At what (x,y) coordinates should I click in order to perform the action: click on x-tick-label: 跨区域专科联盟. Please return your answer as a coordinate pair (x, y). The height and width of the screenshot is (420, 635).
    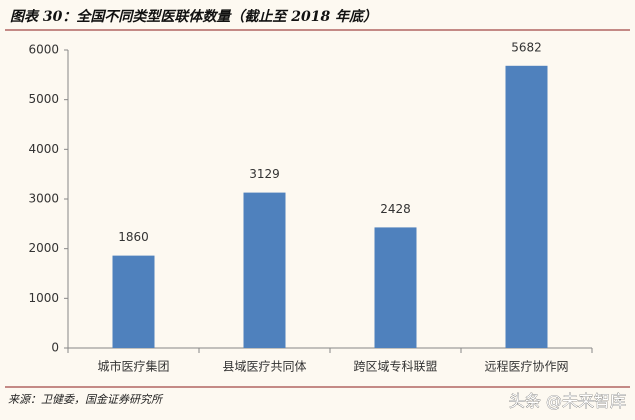
    Looking at the image, I should click on (395, 366).